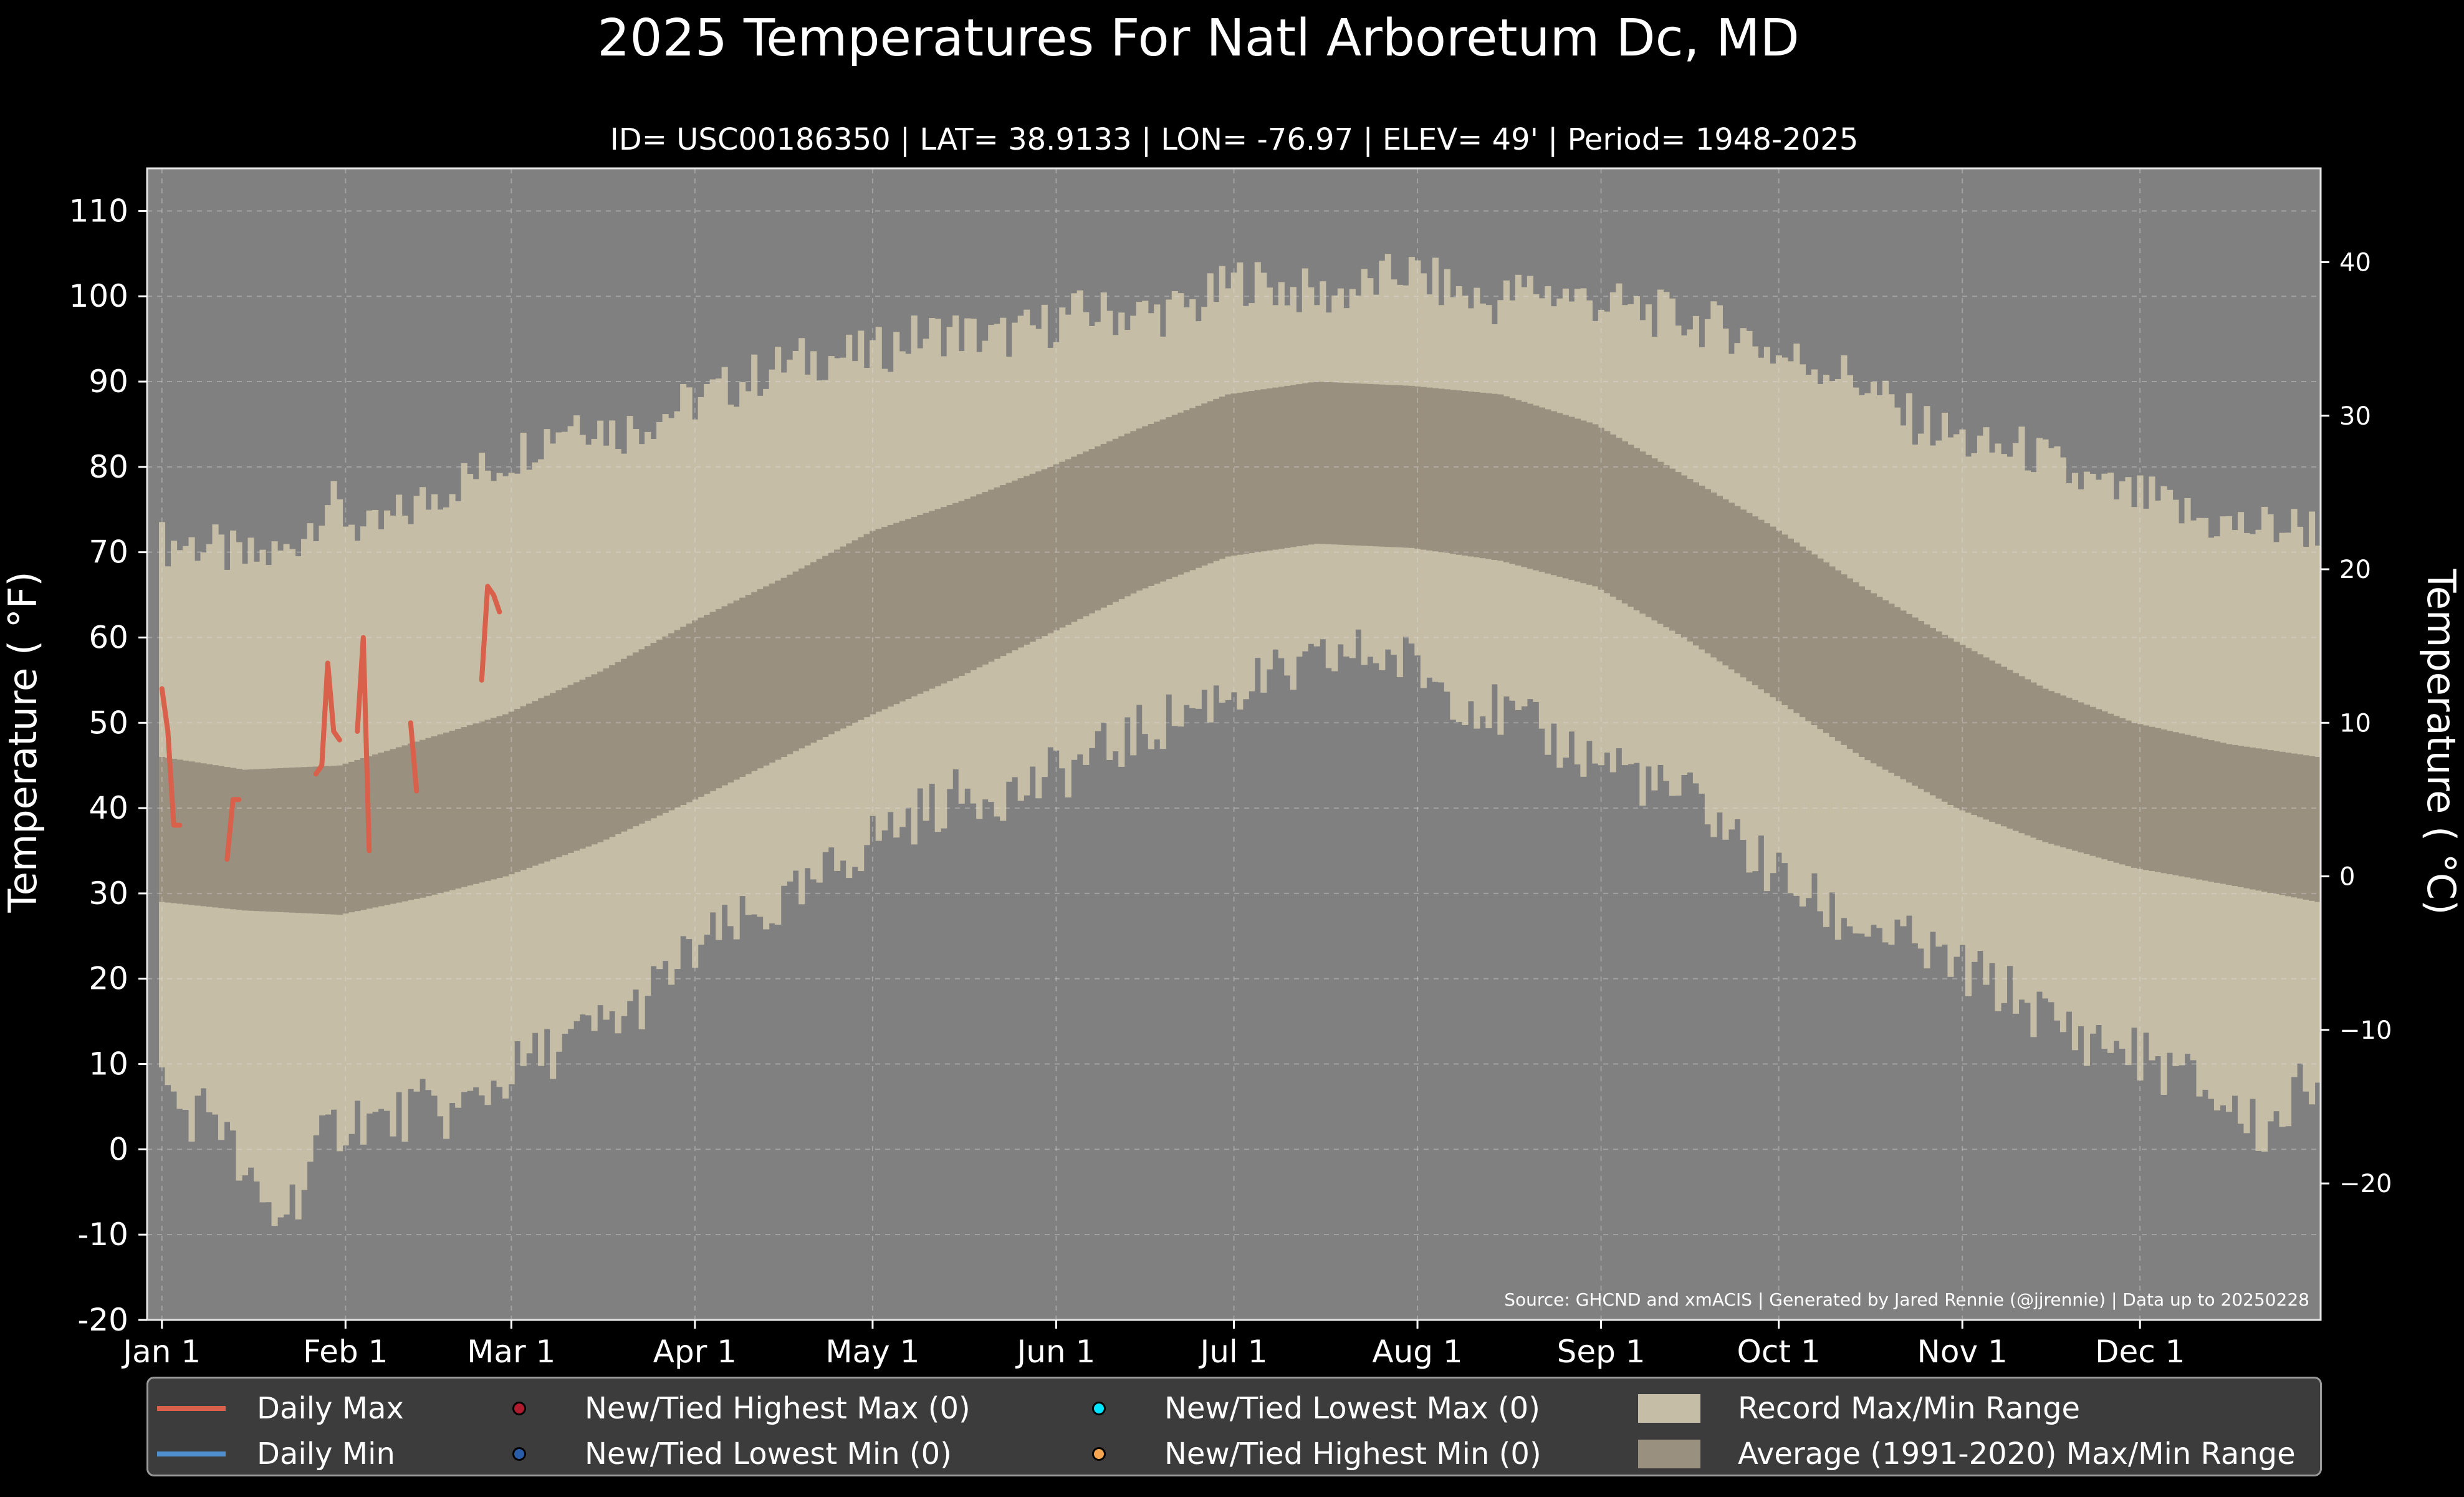  I want to click on legend-item-daily-min: Daily Min, so click(276, 1454).